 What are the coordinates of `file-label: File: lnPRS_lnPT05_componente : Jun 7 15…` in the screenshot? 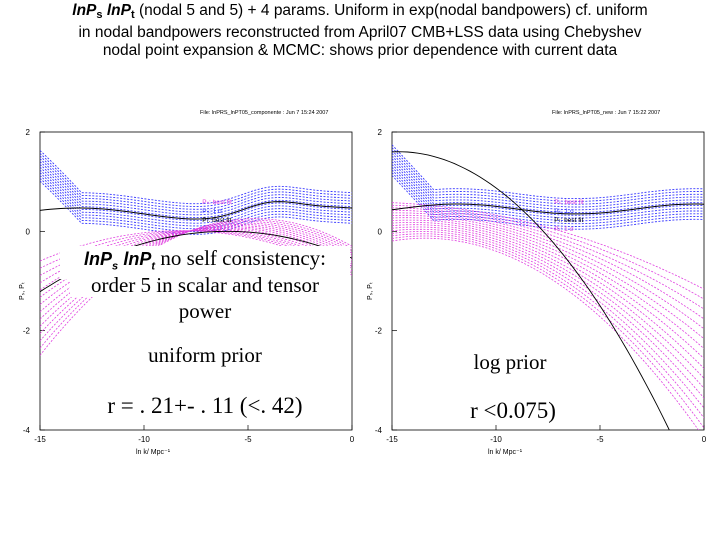 It's located at (264, 113).